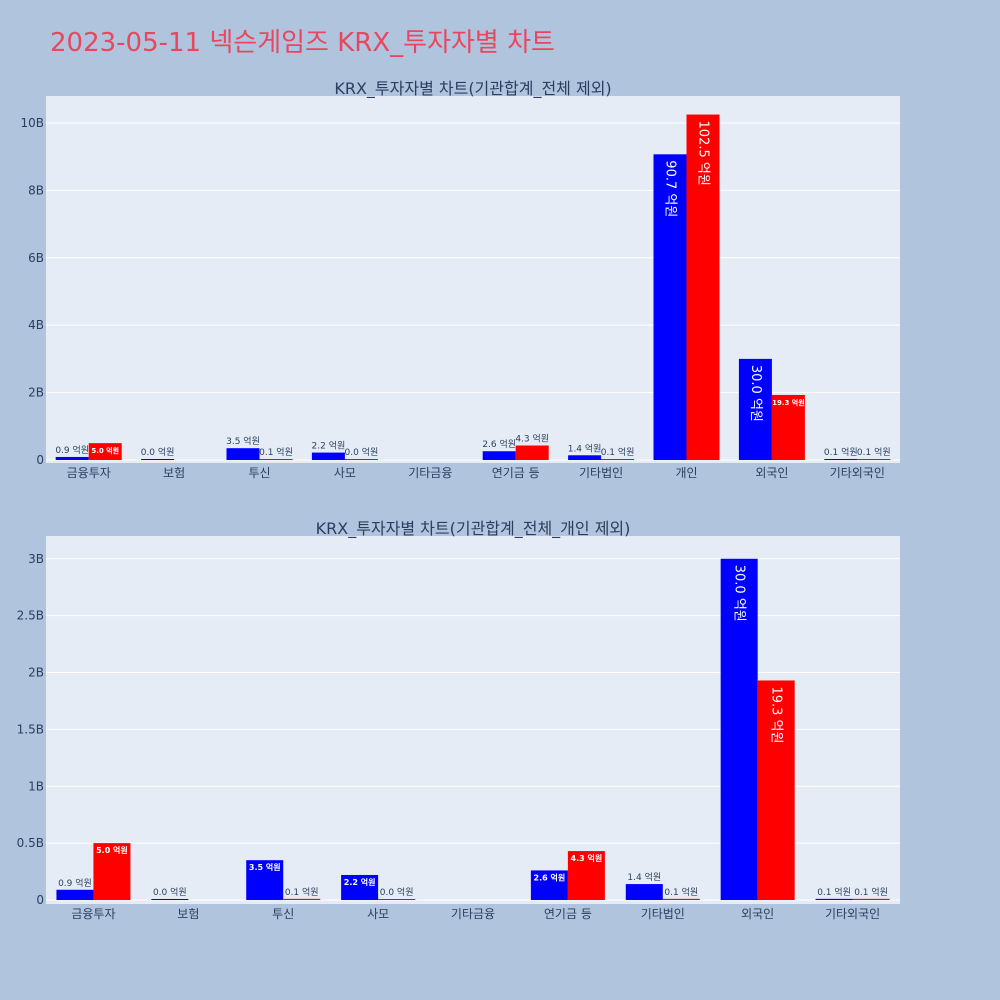  What do you see at coordinates (30, 729) in the screenshot?
I see `y-tick-label: 1.5B` at bounding box center [30, 729].